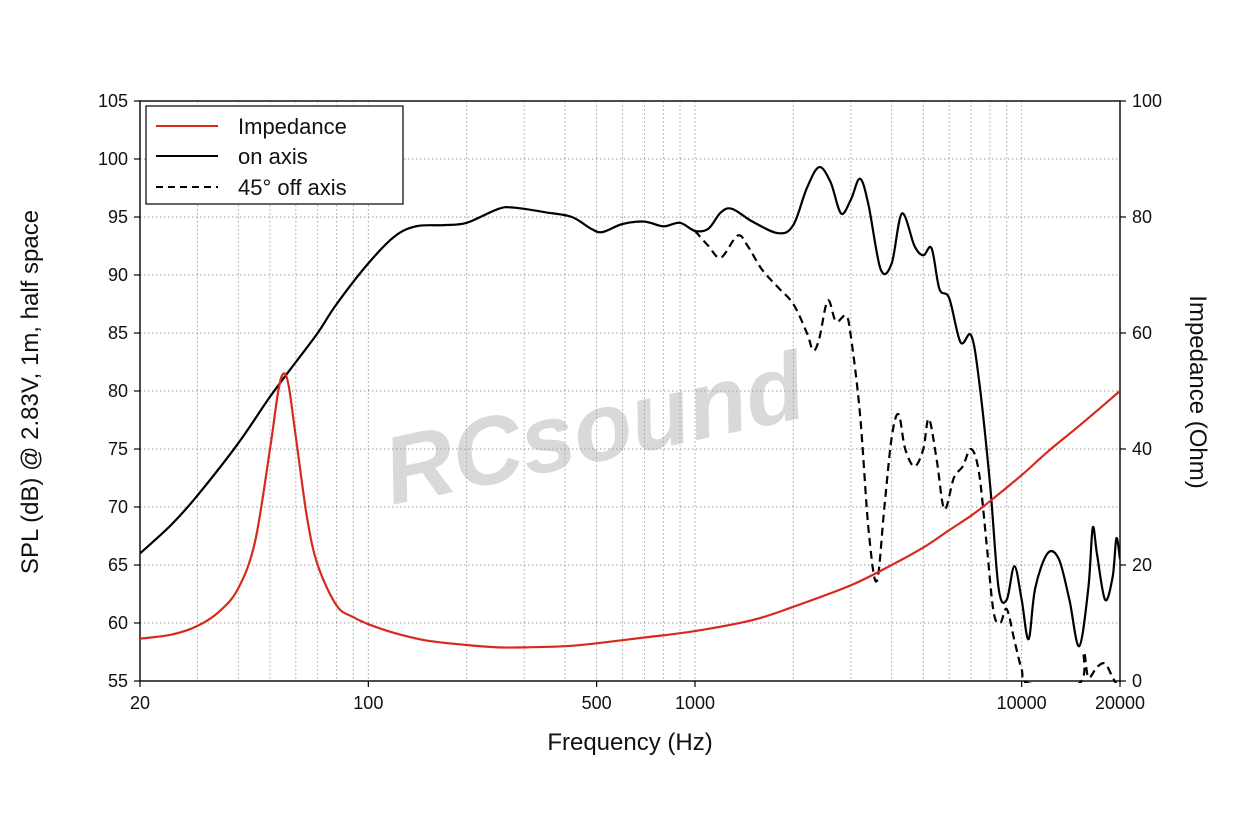  Describe the element at coordinates (1147, 101) in the screenshot. I see `y-right-tick-label: 100` at that location.